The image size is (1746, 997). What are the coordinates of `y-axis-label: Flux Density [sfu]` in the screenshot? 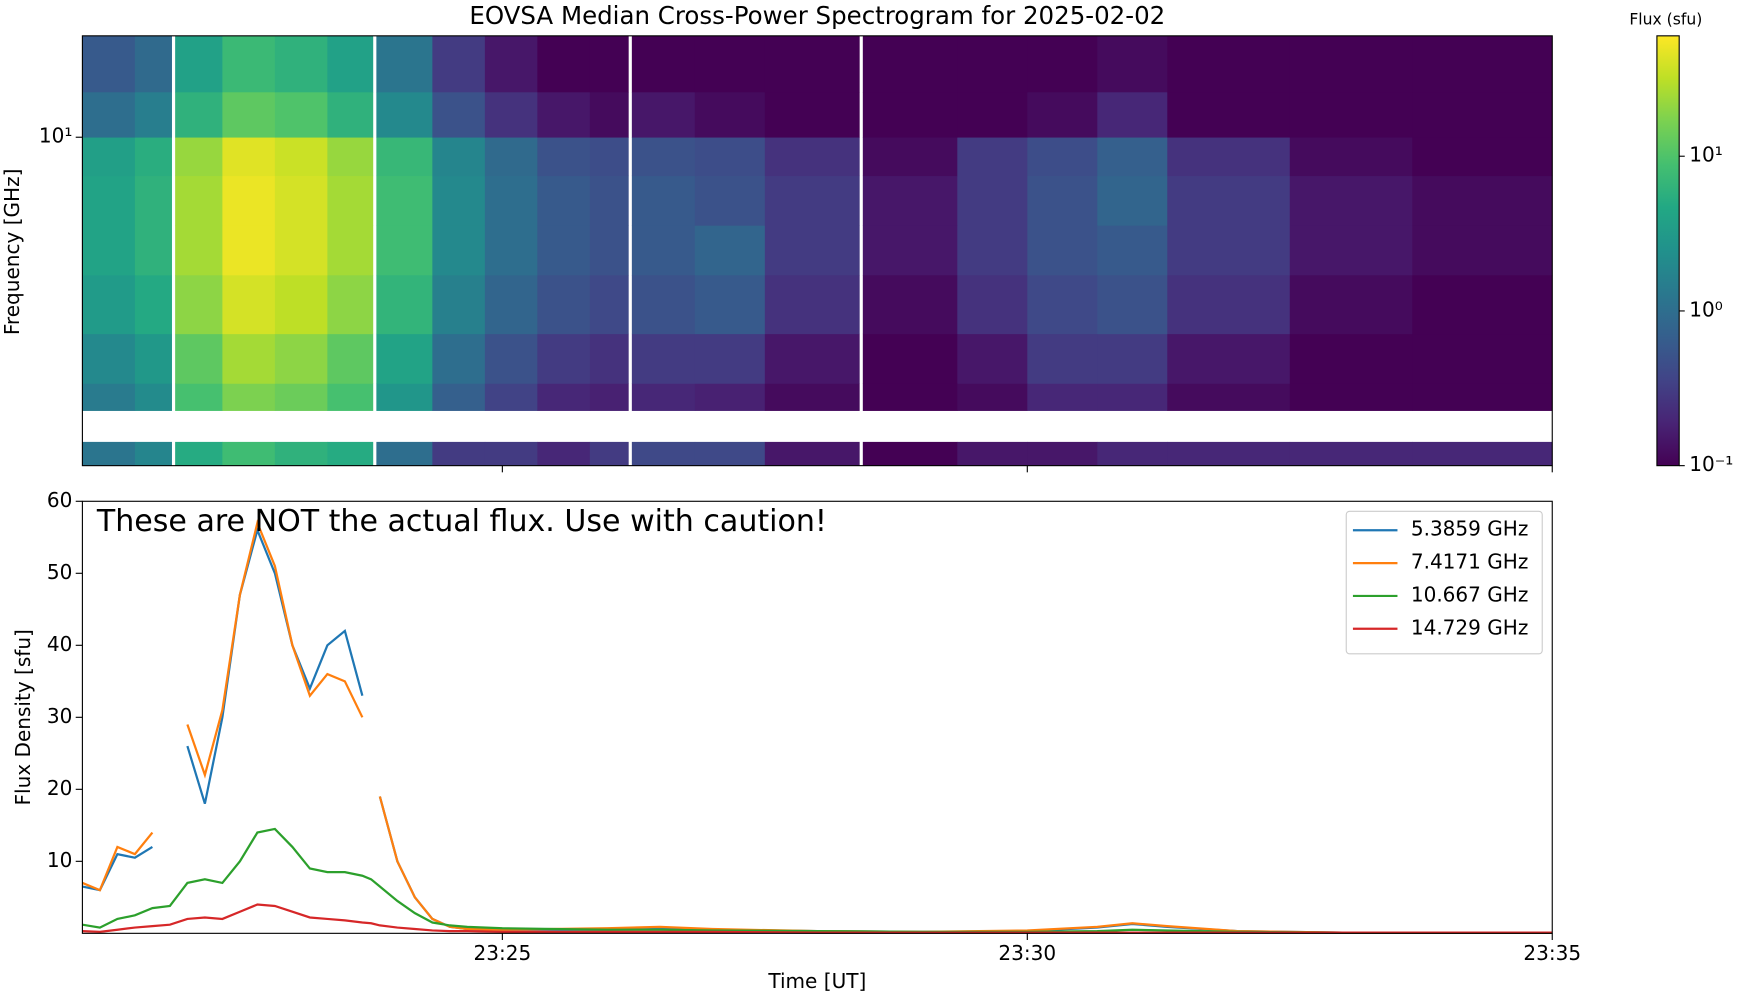 It's located at (23, 717).